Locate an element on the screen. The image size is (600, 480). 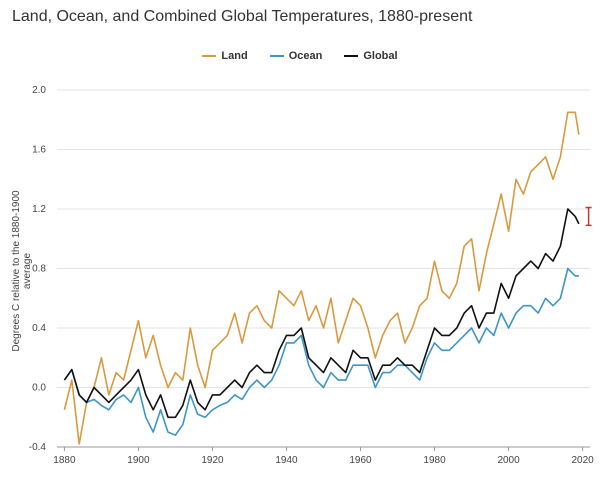
legend-item-land: Land is located at coordinates (225, 56).